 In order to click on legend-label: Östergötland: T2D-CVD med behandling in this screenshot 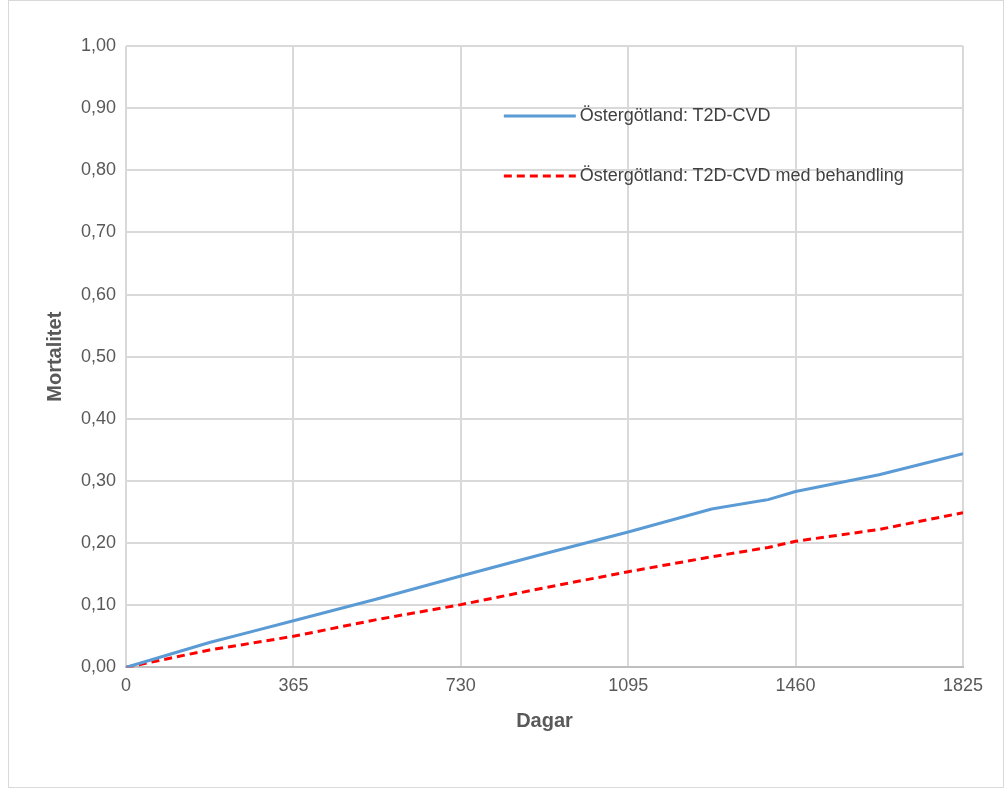, I will do `click(741, 174)`.